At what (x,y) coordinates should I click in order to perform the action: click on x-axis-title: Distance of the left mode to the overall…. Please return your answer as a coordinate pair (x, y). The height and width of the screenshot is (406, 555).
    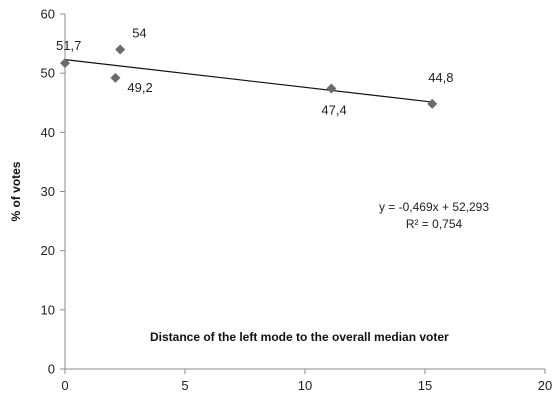
    Looking at the image, I should click on (299, 337).